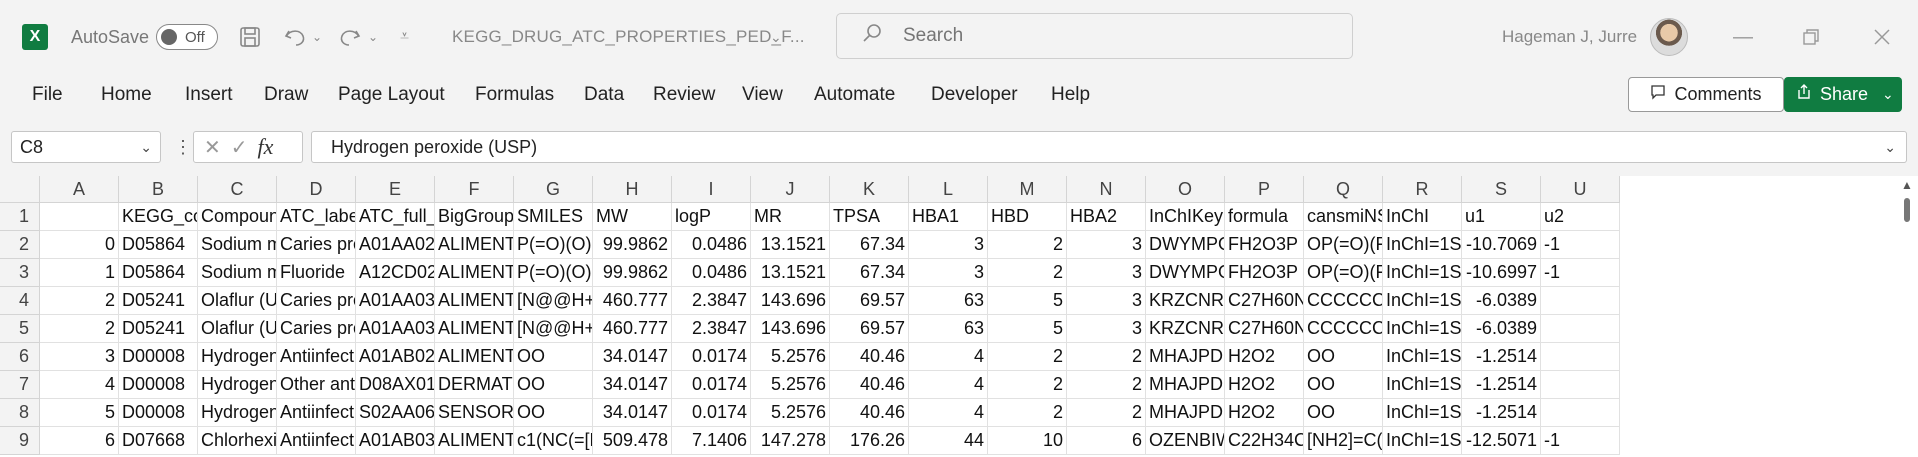 Image resolution: width=1918 pixels, height=457 pixels. Describe the element at coordinates (1501, 329) in the screenshot. I see `cell-s5: -6.0389` at that location.